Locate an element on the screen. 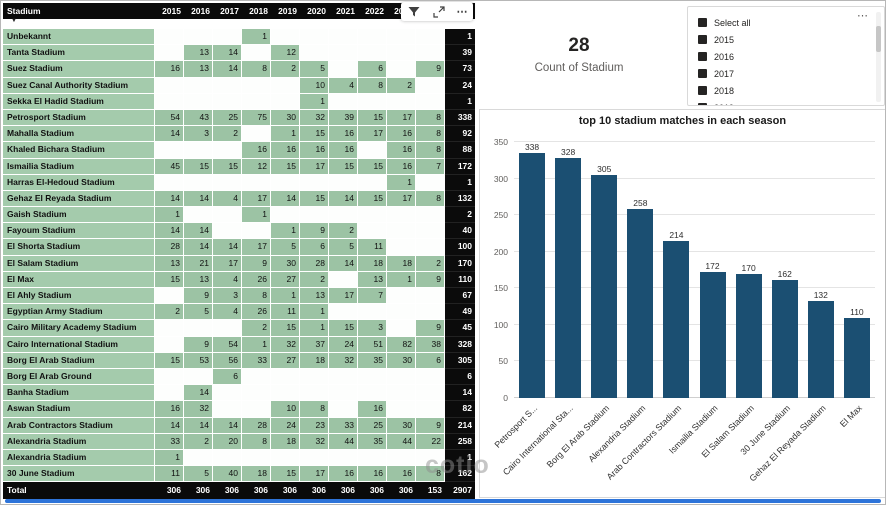 The image size is (886, 505). matrix-cell: 28 is located at coordinates (256, 425).